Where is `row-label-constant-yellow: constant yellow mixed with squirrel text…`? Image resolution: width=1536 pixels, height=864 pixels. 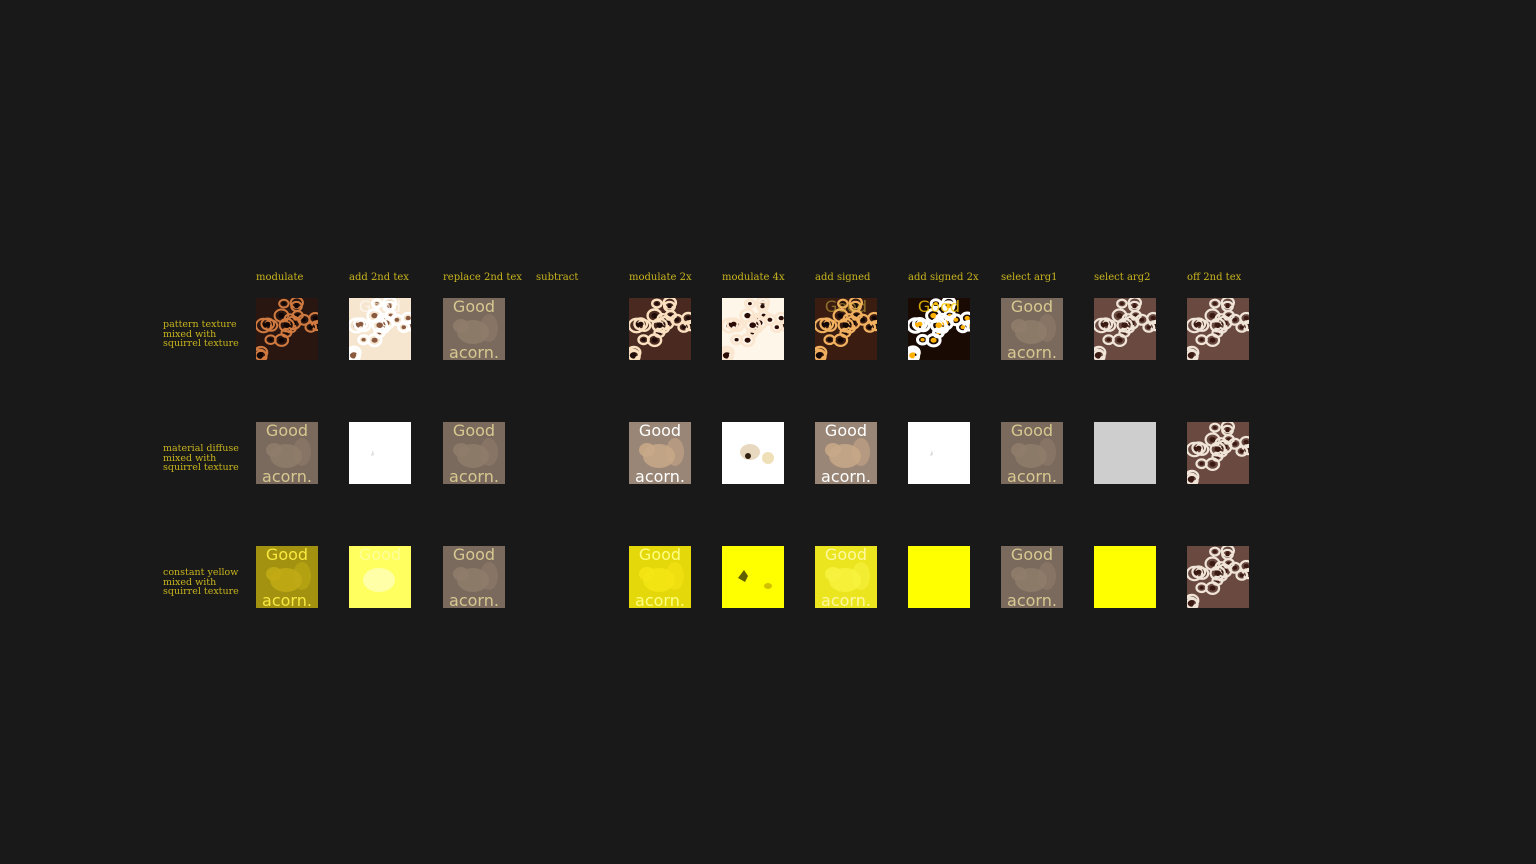
row-label-constant-yellow: constant yellow mixed with squirrel text… is located at coordinates (208, 582).